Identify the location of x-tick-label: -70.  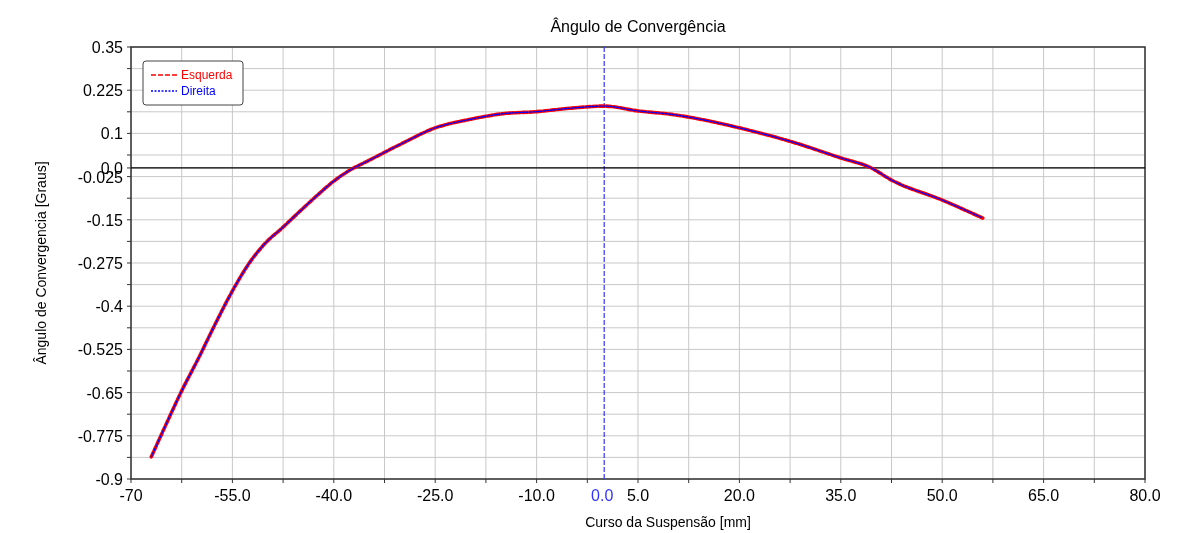
(131, 495).